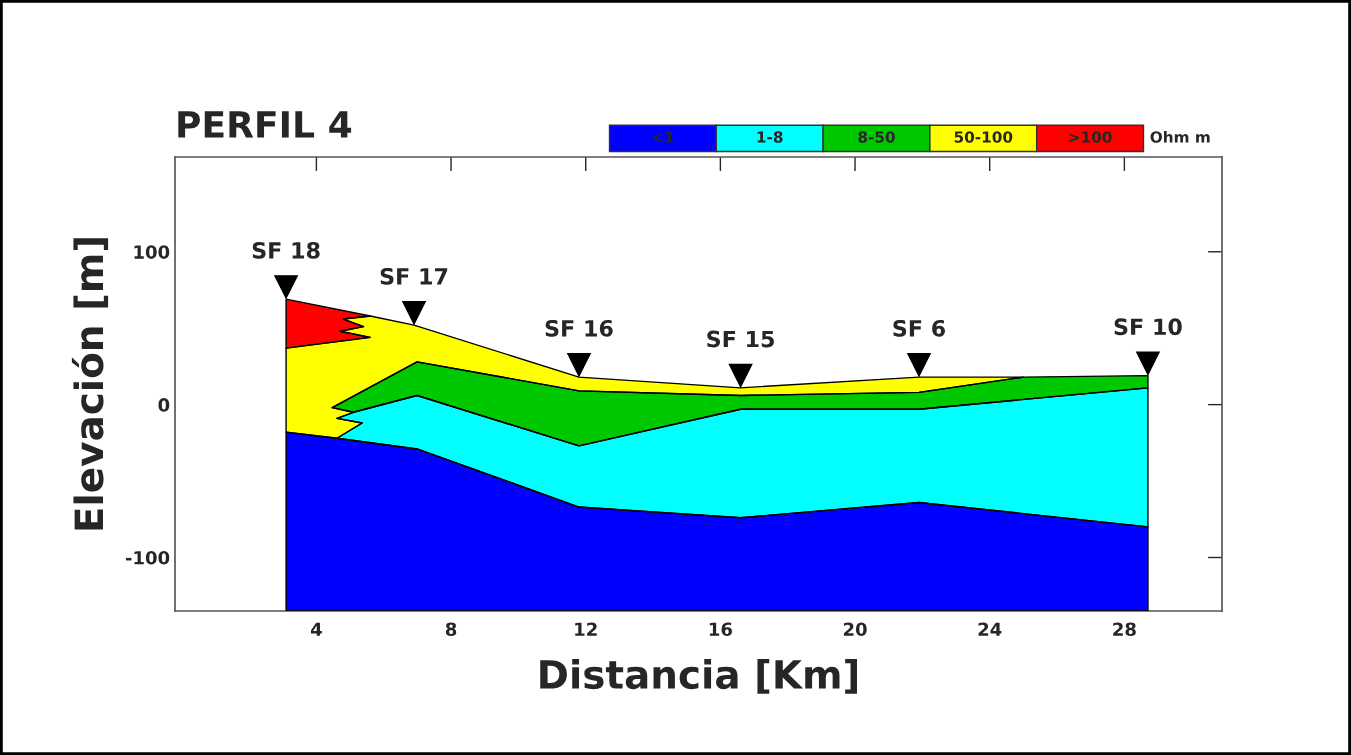 The image size is (1351, 755). Describe the element at coordinates (164, 405) in the screenshot. I see `y-tick-label: 0` at that location.